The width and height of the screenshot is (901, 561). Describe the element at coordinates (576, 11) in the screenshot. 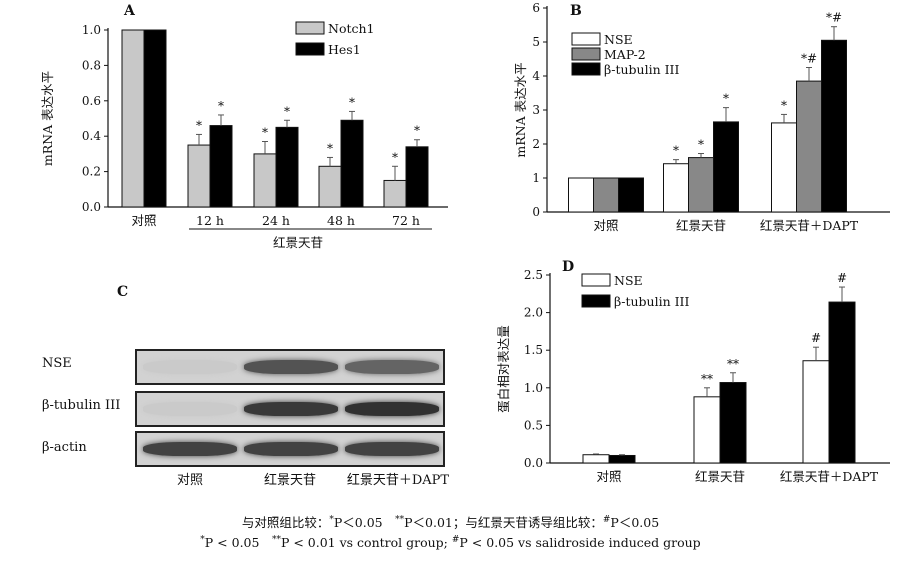

I see `panel-letter: B` at that location.